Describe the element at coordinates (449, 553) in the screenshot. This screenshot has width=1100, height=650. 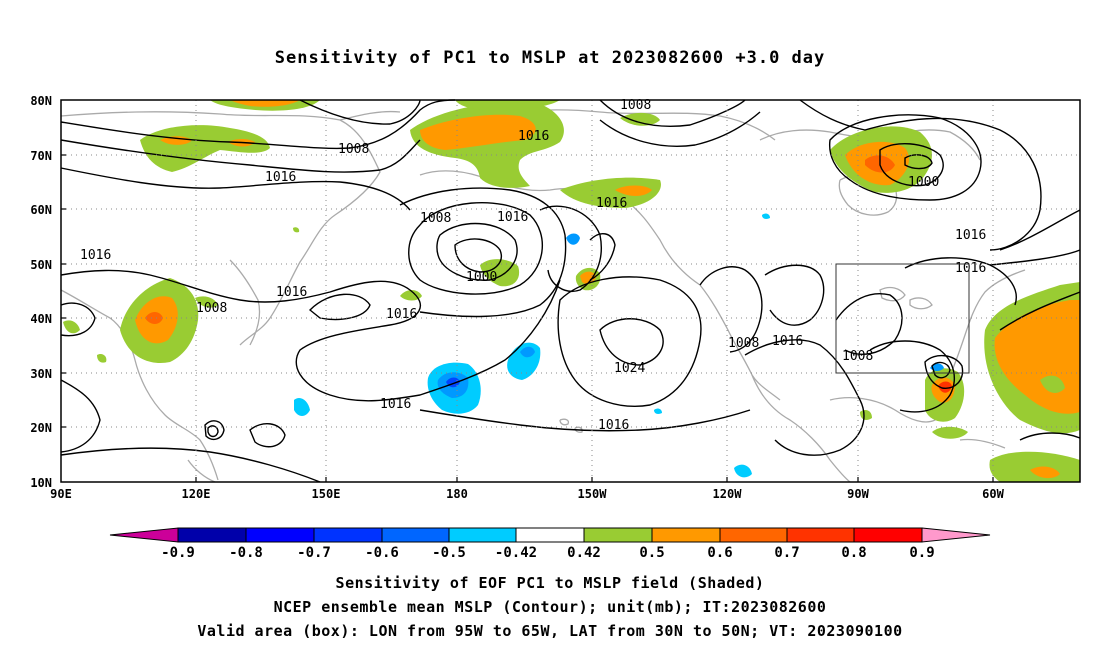
I see `colorbar-label: -0.5` at that location.